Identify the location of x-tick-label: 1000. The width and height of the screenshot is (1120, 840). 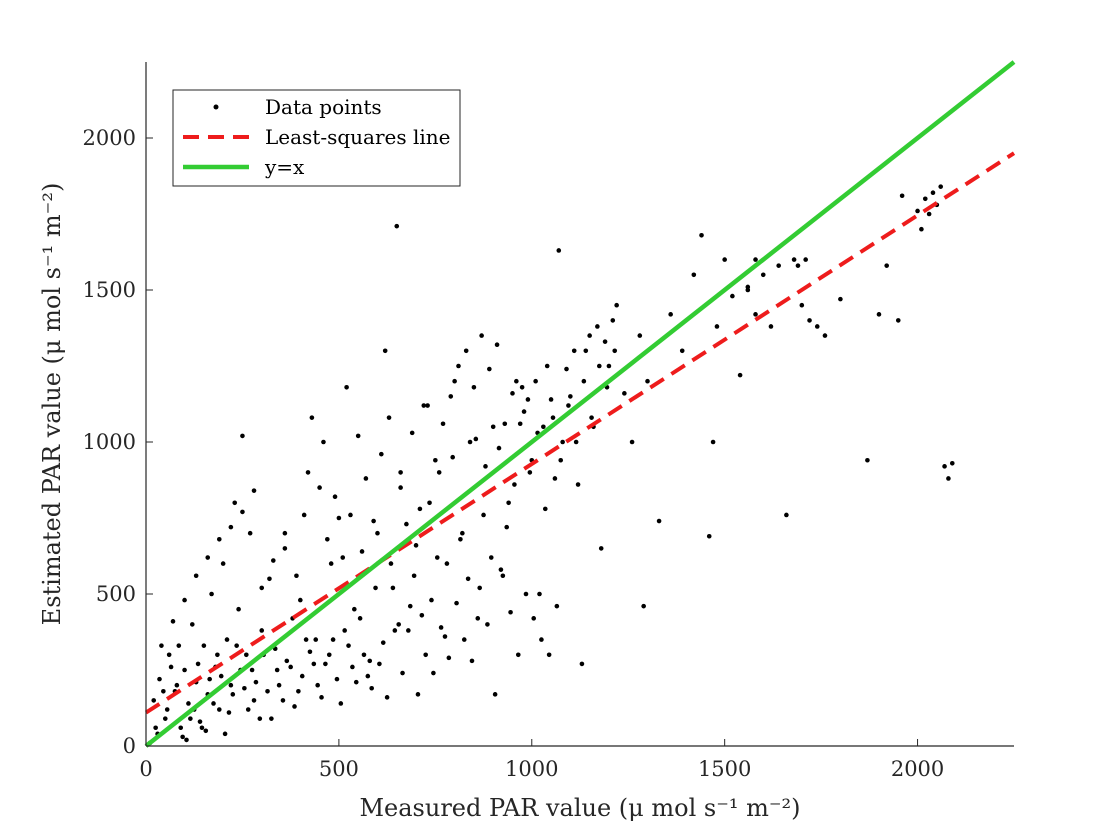
(531, 769).